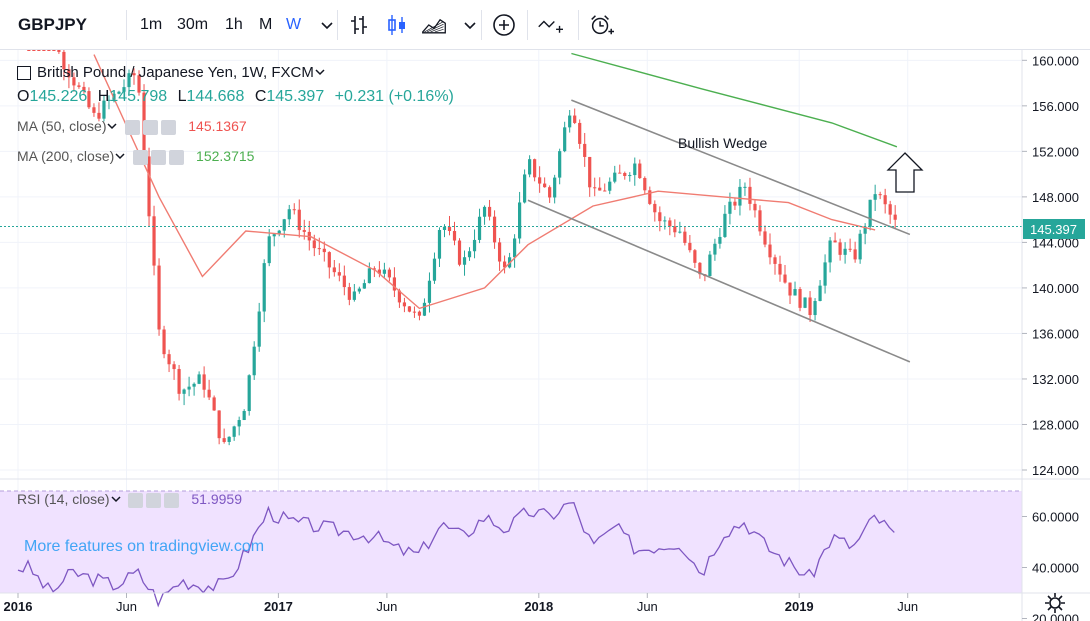 This screenshot has width=1090, height=621. I want to click on add-indicator-icon, so click(504, 25).